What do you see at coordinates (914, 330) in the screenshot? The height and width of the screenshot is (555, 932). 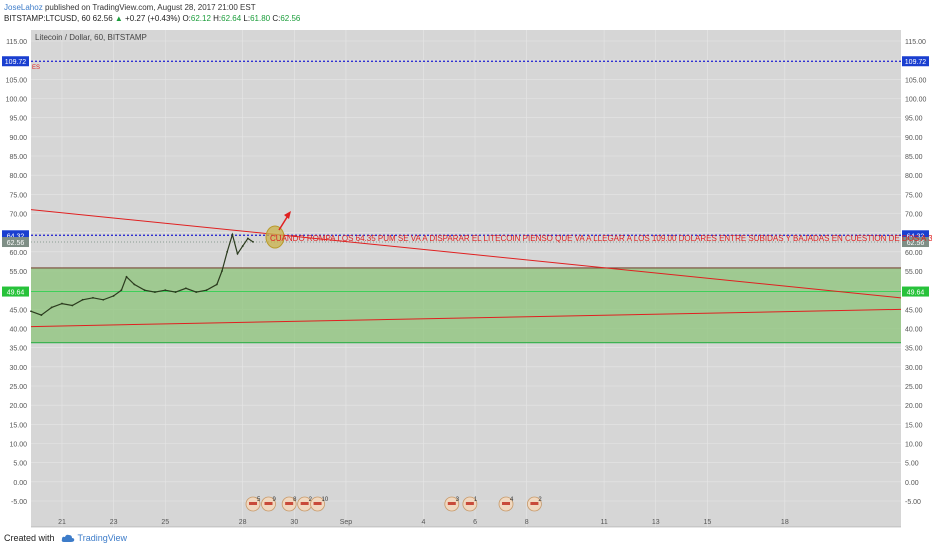 I see `y-tick-label-right: 40.00` at bounding box center [914, 330].